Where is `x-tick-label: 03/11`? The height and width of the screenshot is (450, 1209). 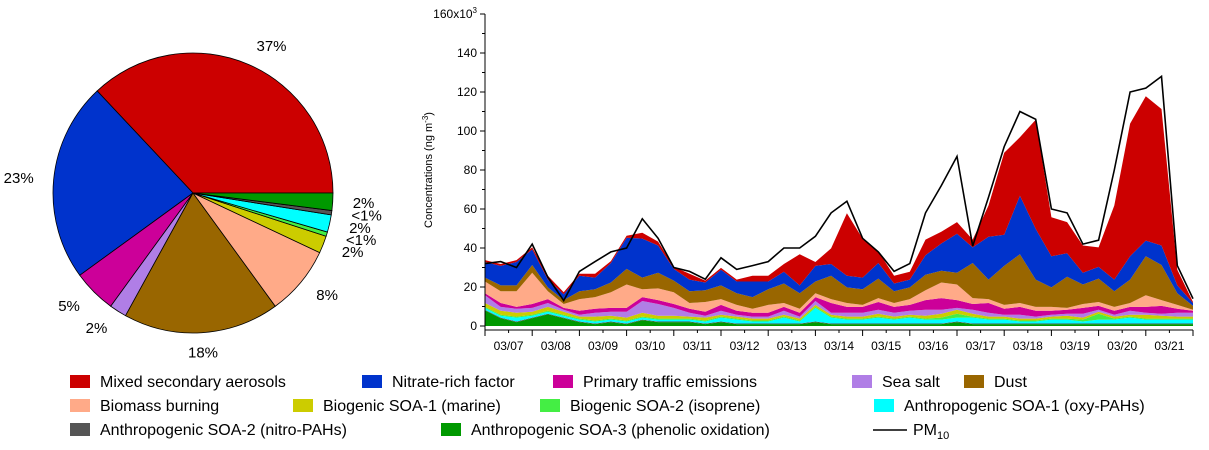 x-tick-label: 03/11 is located at coordinates (697, 346).